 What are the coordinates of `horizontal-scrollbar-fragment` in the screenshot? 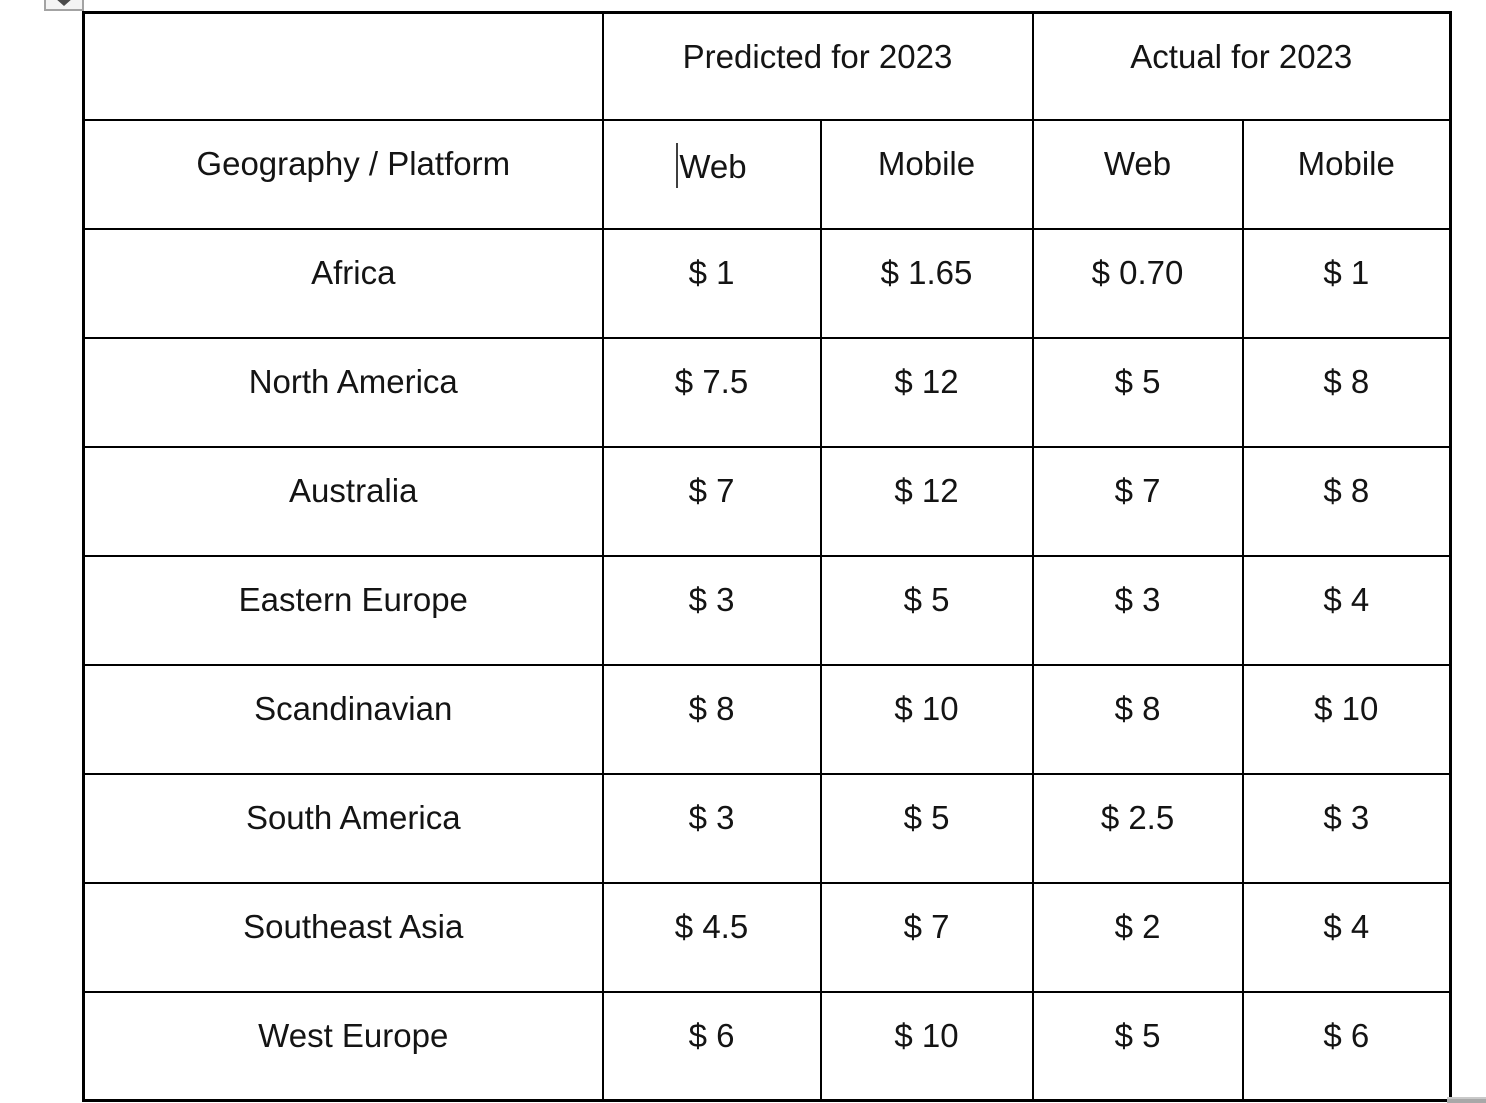 It's located at (1466, 1100).